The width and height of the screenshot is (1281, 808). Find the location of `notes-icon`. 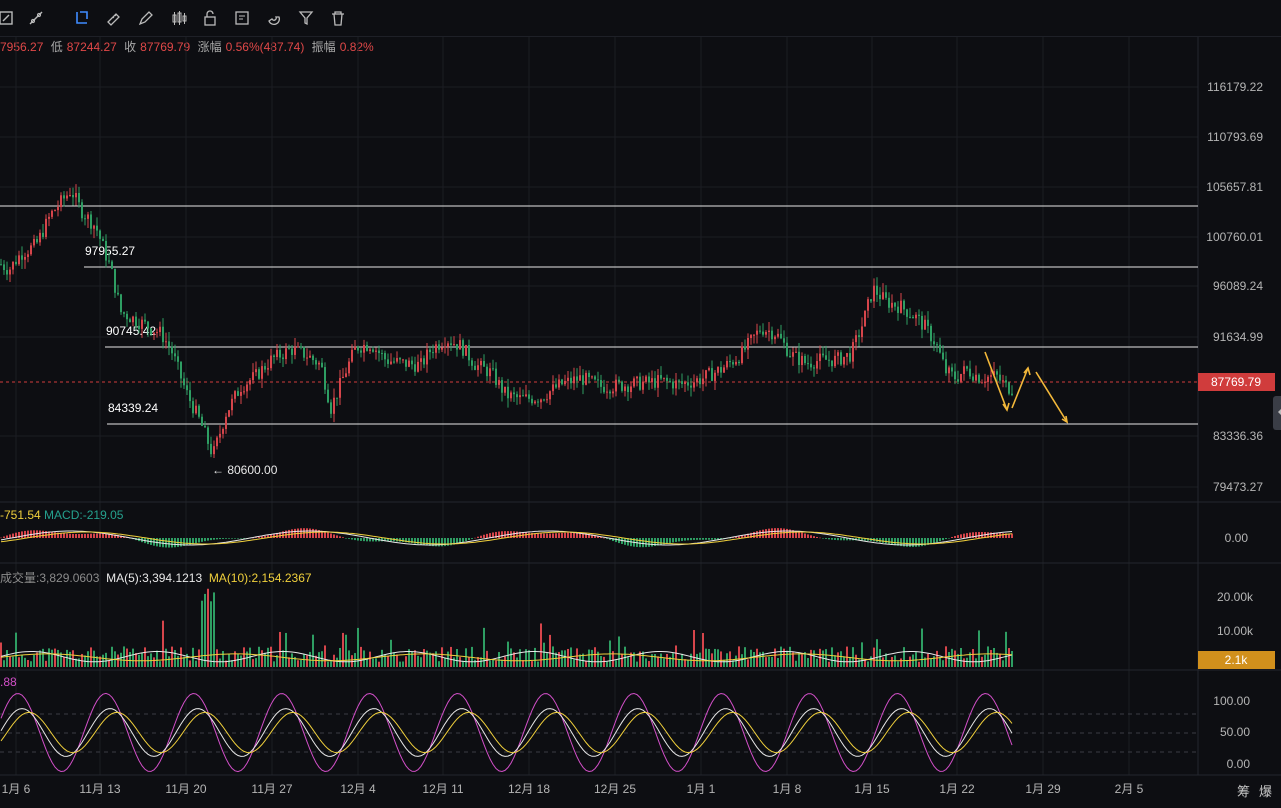

notes-icon is located at coordinates (242, 18).